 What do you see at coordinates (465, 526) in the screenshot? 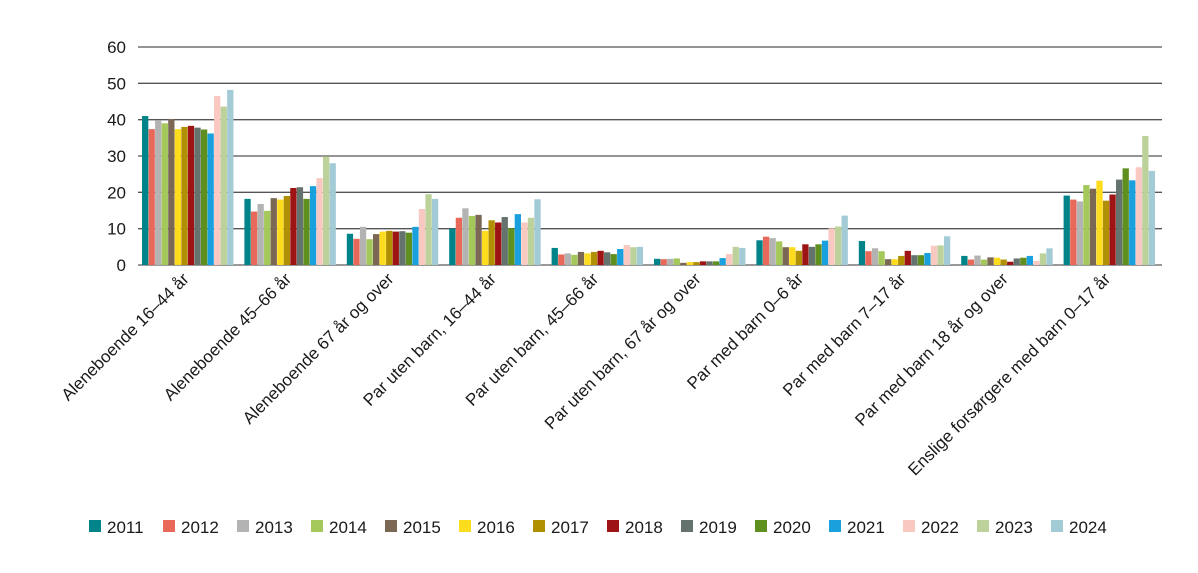
I see `legend-swatch-2016` at bounding box center [465, 526].